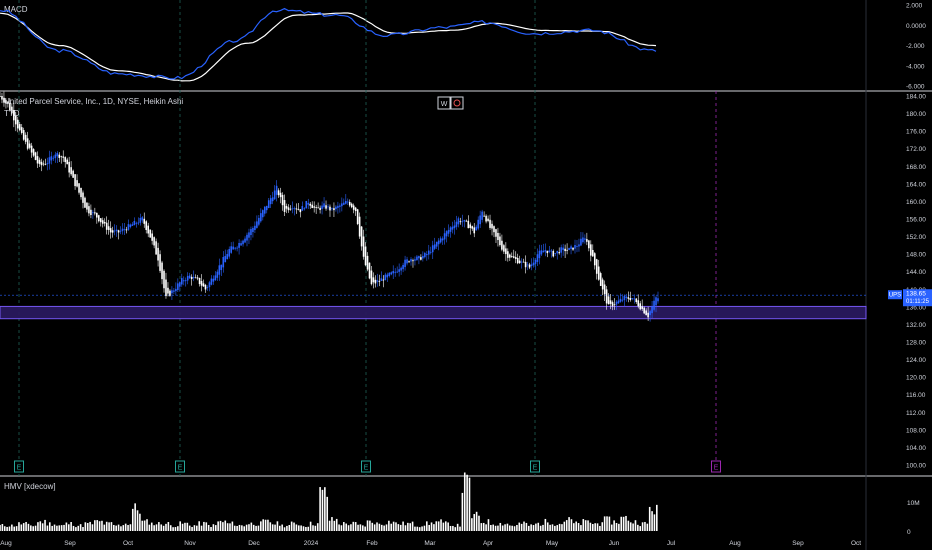 The height and width of the screenshot is (550, 932). What do you see at coordinates (457, 103) in the screenshot?
I see `settings-button` at bounding box center [457, 103].